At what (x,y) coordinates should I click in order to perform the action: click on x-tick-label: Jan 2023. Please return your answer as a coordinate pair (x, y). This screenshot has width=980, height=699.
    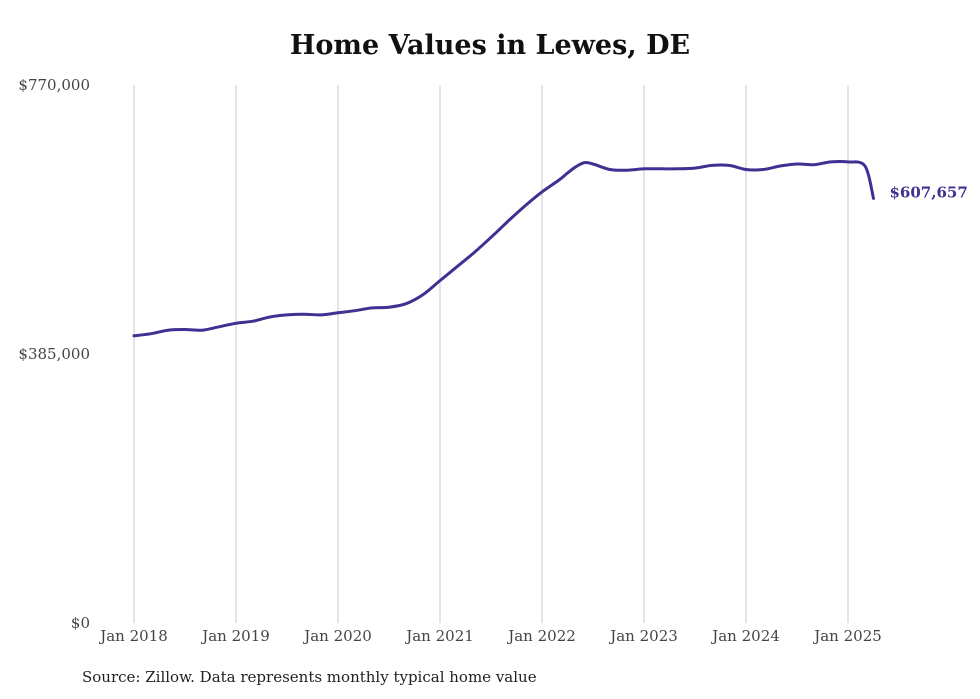
    Looking at the image, I should click on (643, 636).